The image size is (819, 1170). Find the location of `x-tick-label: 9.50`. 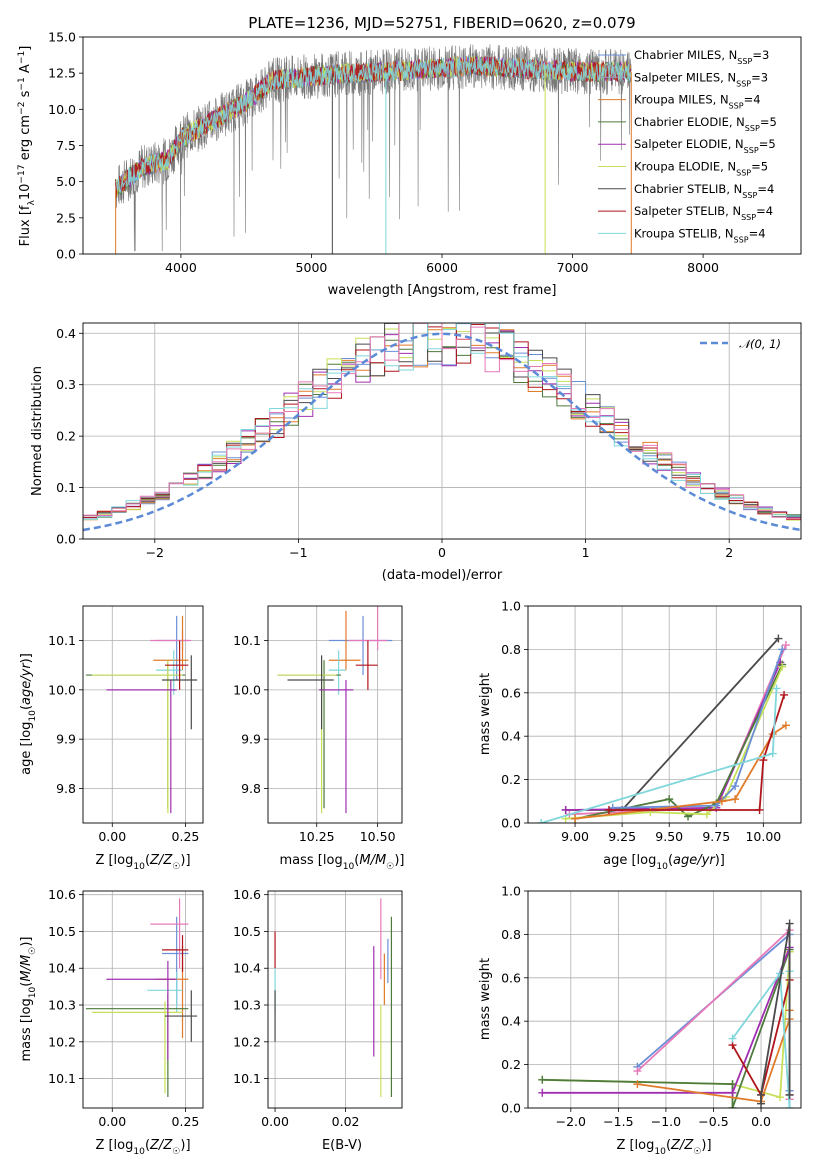

x-tick-label: 9.50 is located at coordinates (669, 836).